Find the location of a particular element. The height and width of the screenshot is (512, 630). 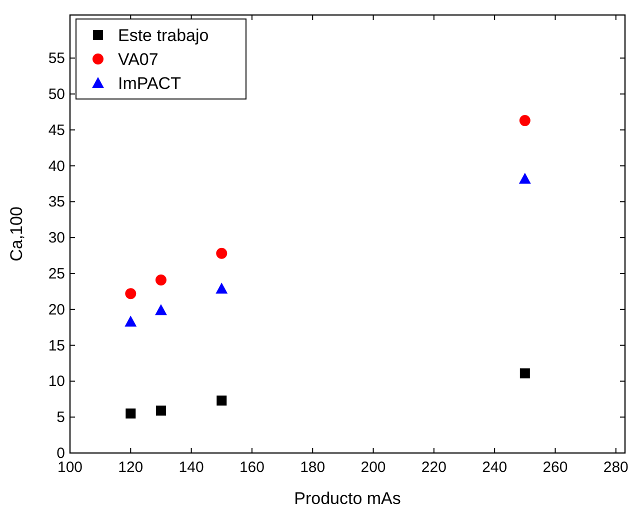

x-tick-label: 100 is located at coordinates (70, 467).